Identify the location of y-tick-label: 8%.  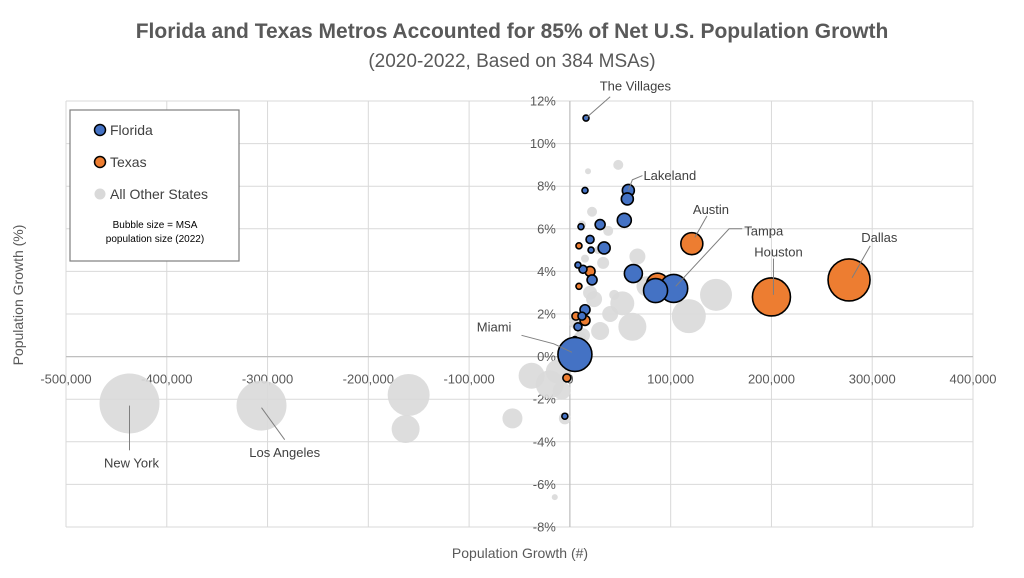
(546, 186).